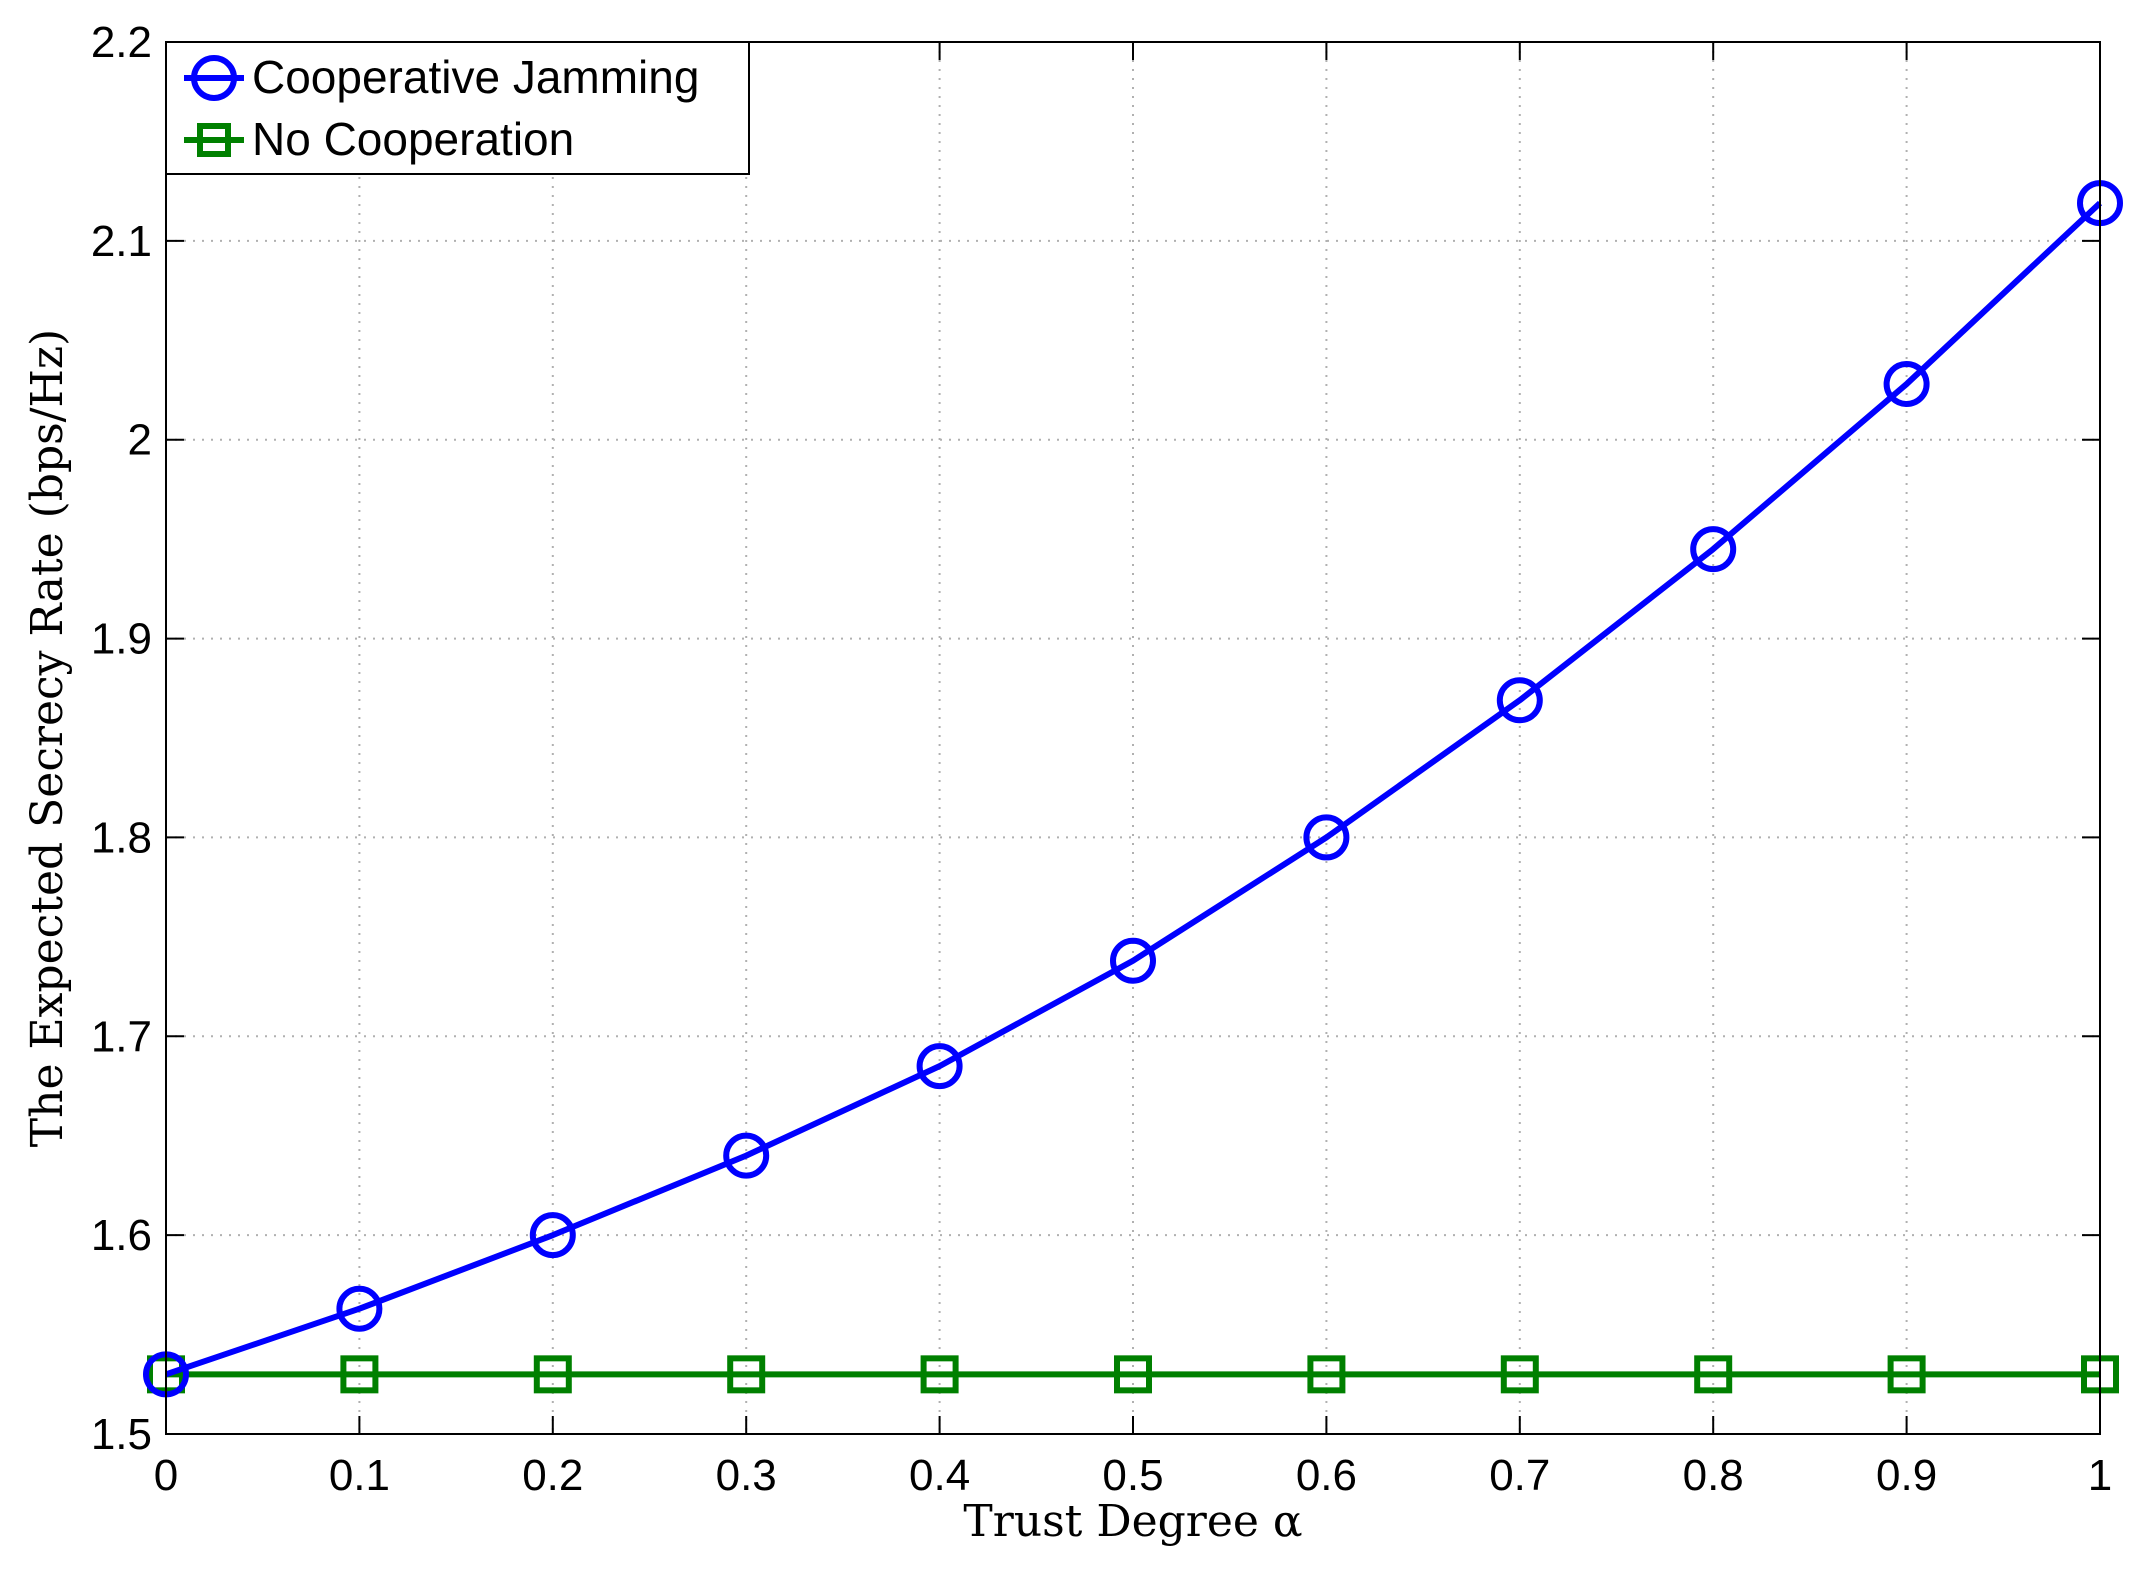 The image size is (2143, 1569). What do you see at coordinates (47, 738) in the screenshot?
I see `y-axis-label: The Expected Secrecy Rate (bps/Hz)` at bounding box center [47, 738].